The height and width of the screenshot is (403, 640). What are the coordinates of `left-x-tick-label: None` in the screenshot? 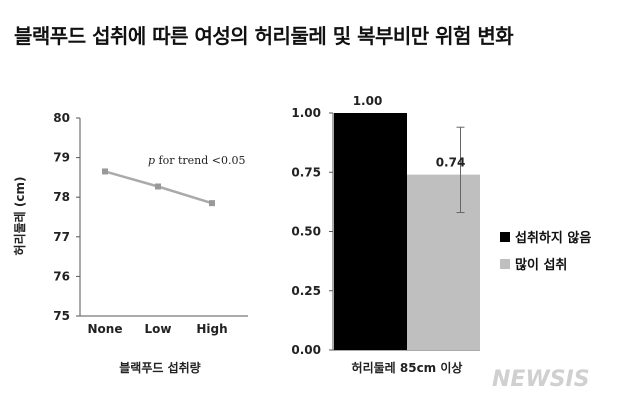 It's located at (105, 329).